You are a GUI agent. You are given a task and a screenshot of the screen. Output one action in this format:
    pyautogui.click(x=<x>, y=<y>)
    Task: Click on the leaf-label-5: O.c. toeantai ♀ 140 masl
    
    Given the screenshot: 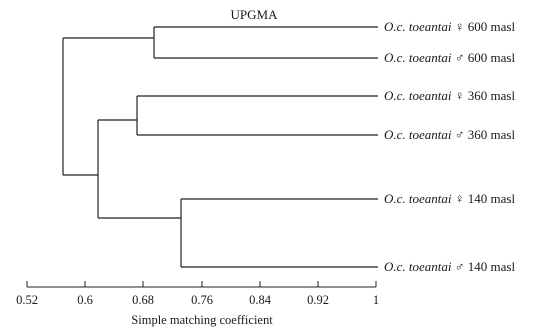 What is the action you would take?
    pyautogui.click(x=449, y=198)
    